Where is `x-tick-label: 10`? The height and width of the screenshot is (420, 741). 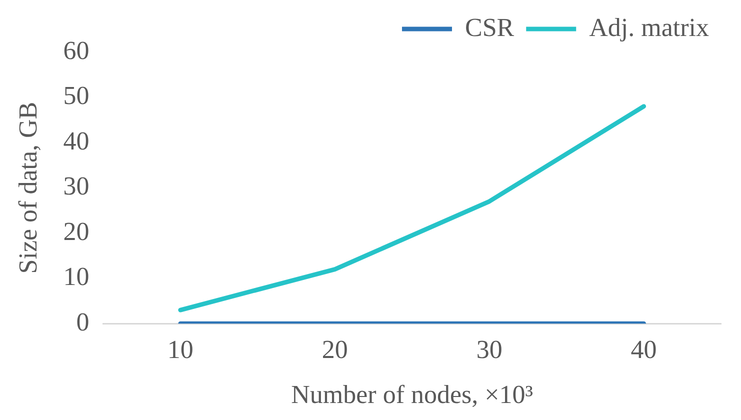 x-tick-label: 10 is located at coordinates (180, 349).